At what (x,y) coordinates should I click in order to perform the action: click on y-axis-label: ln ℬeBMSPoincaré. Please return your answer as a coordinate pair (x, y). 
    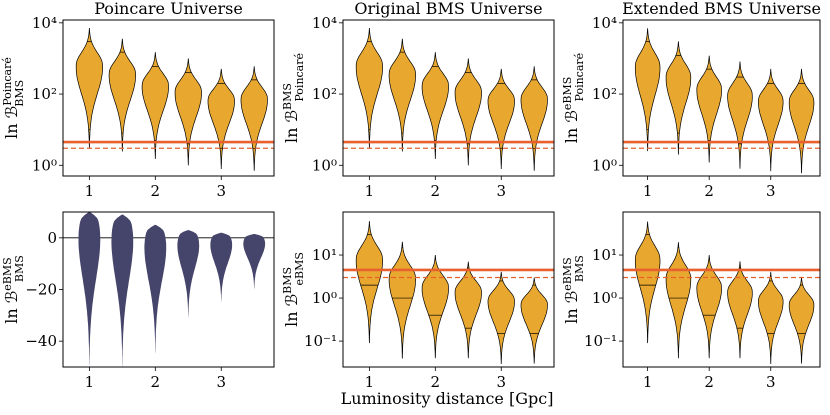
    Looking at the image, I should click on (573, 98).